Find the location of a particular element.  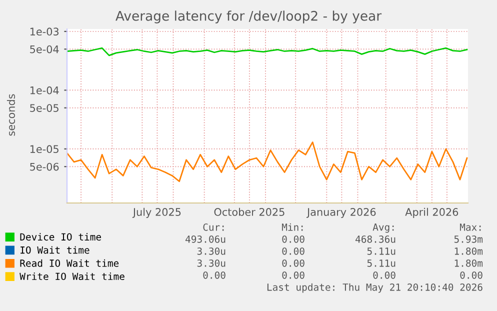

legend-label: IO Wait time is located at coordinates (55, 250).